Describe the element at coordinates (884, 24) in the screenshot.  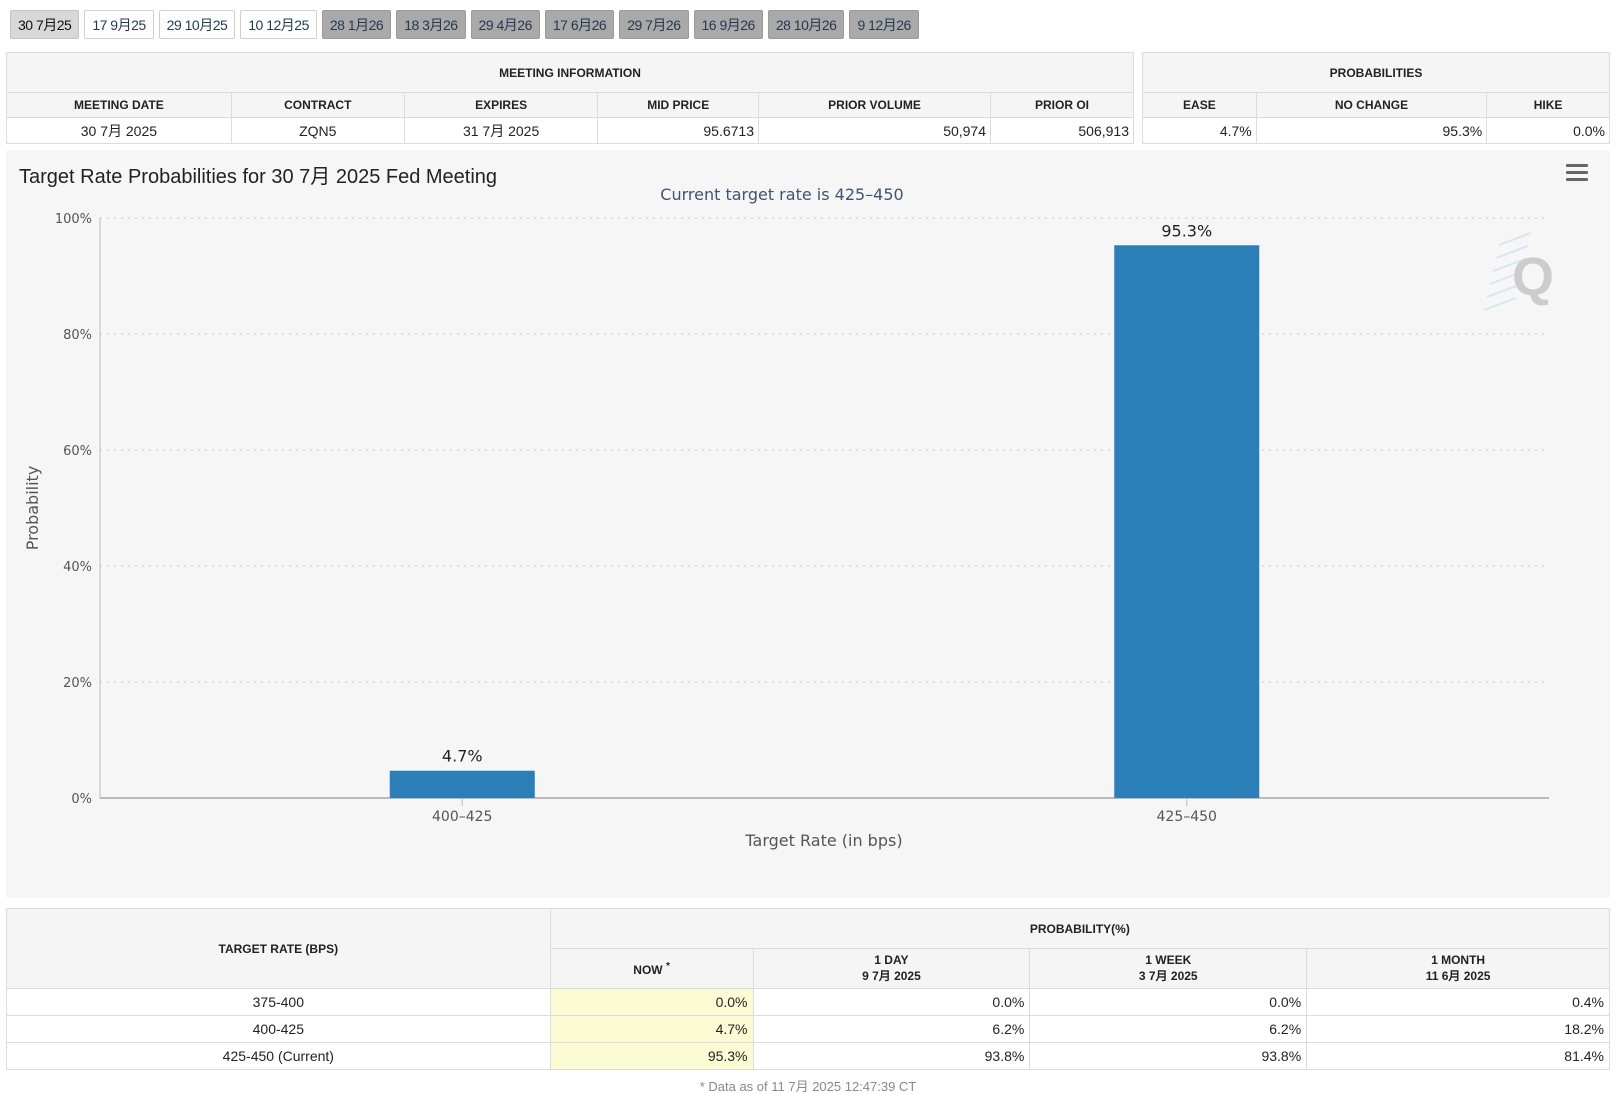
I see `meeting-tab-11: 9 12月26` at that location.